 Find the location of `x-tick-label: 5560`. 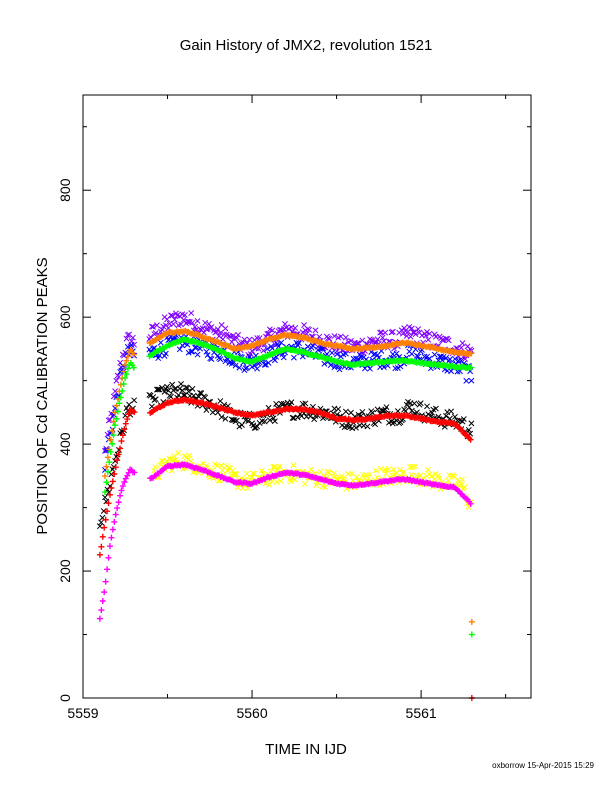

x-tick-label: 5560 is located at coordinates (251, 713).